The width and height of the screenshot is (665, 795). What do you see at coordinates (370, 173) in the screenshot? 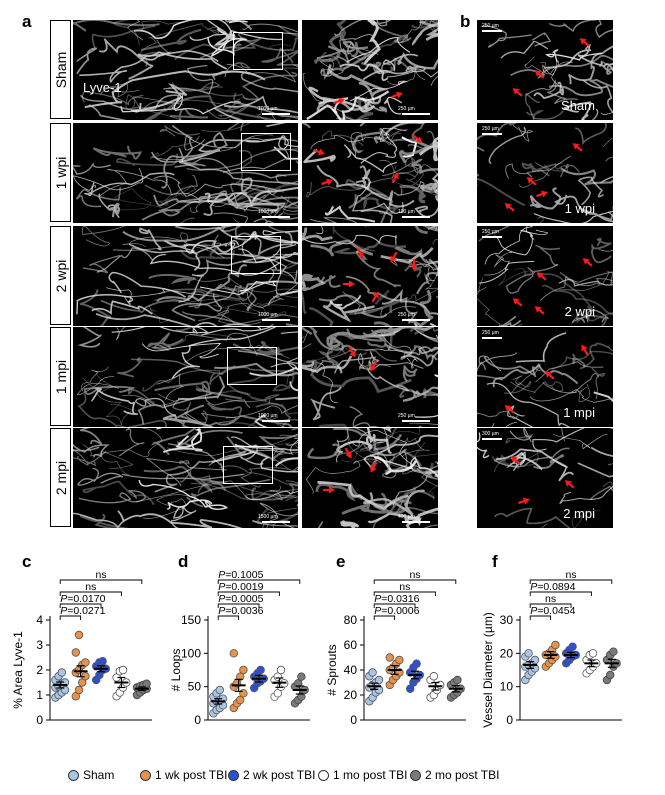
I see `micrograph-image: 100 µm` at bounding box center [370, 173].